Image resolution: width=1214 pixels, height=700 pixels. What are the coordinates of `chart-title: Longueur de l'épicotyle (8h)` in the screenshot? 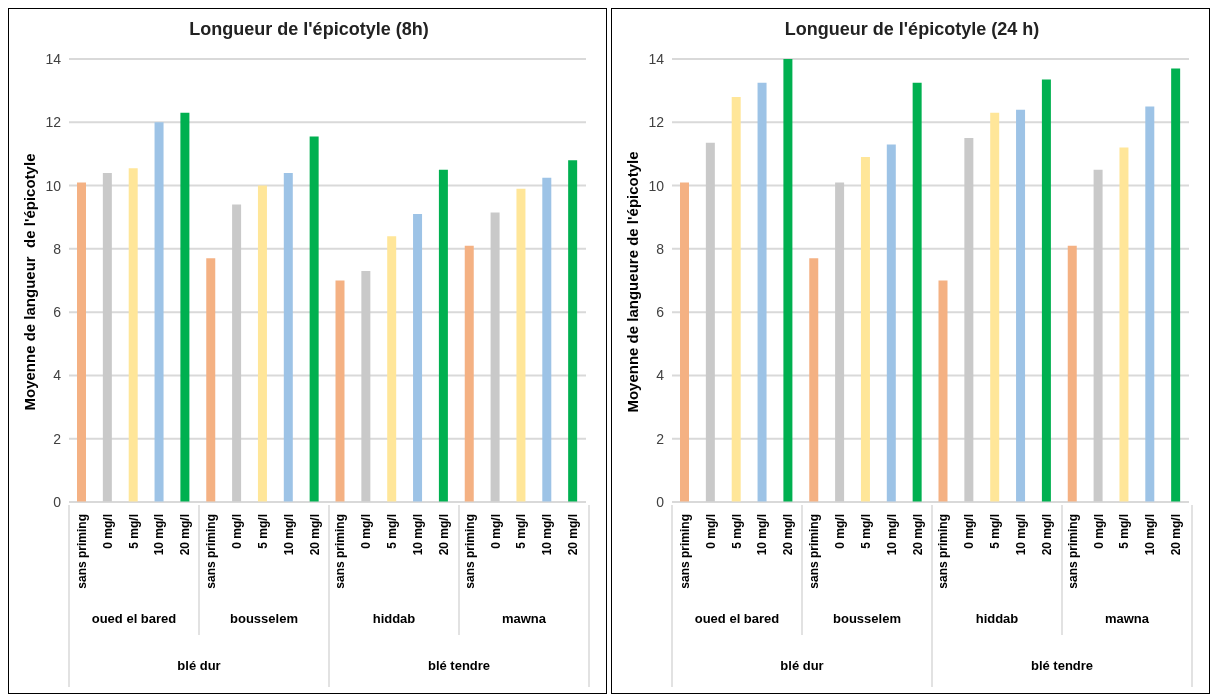 It's located at (309, 29).